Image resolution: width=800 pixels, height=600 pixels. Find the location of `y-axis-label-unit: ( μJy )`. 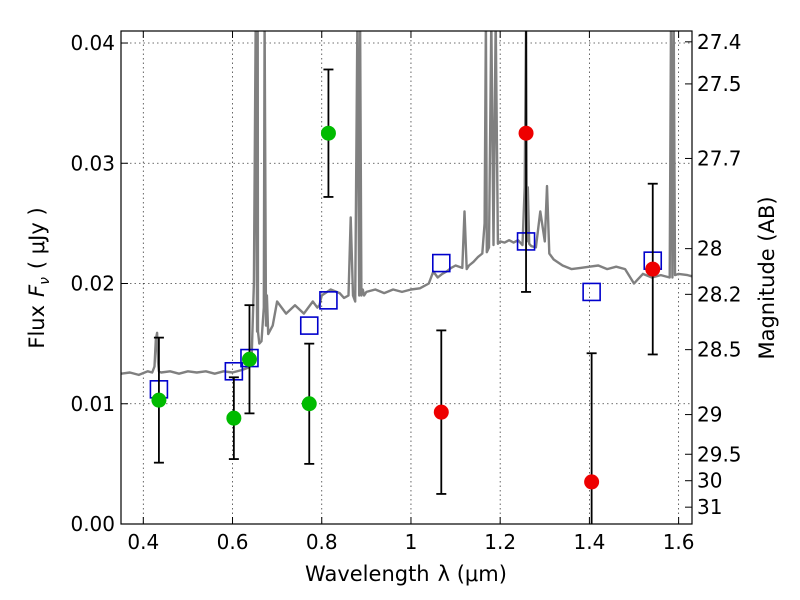

y-axis-label-unit: ( μJy ) is located at coordinates (37, 238).